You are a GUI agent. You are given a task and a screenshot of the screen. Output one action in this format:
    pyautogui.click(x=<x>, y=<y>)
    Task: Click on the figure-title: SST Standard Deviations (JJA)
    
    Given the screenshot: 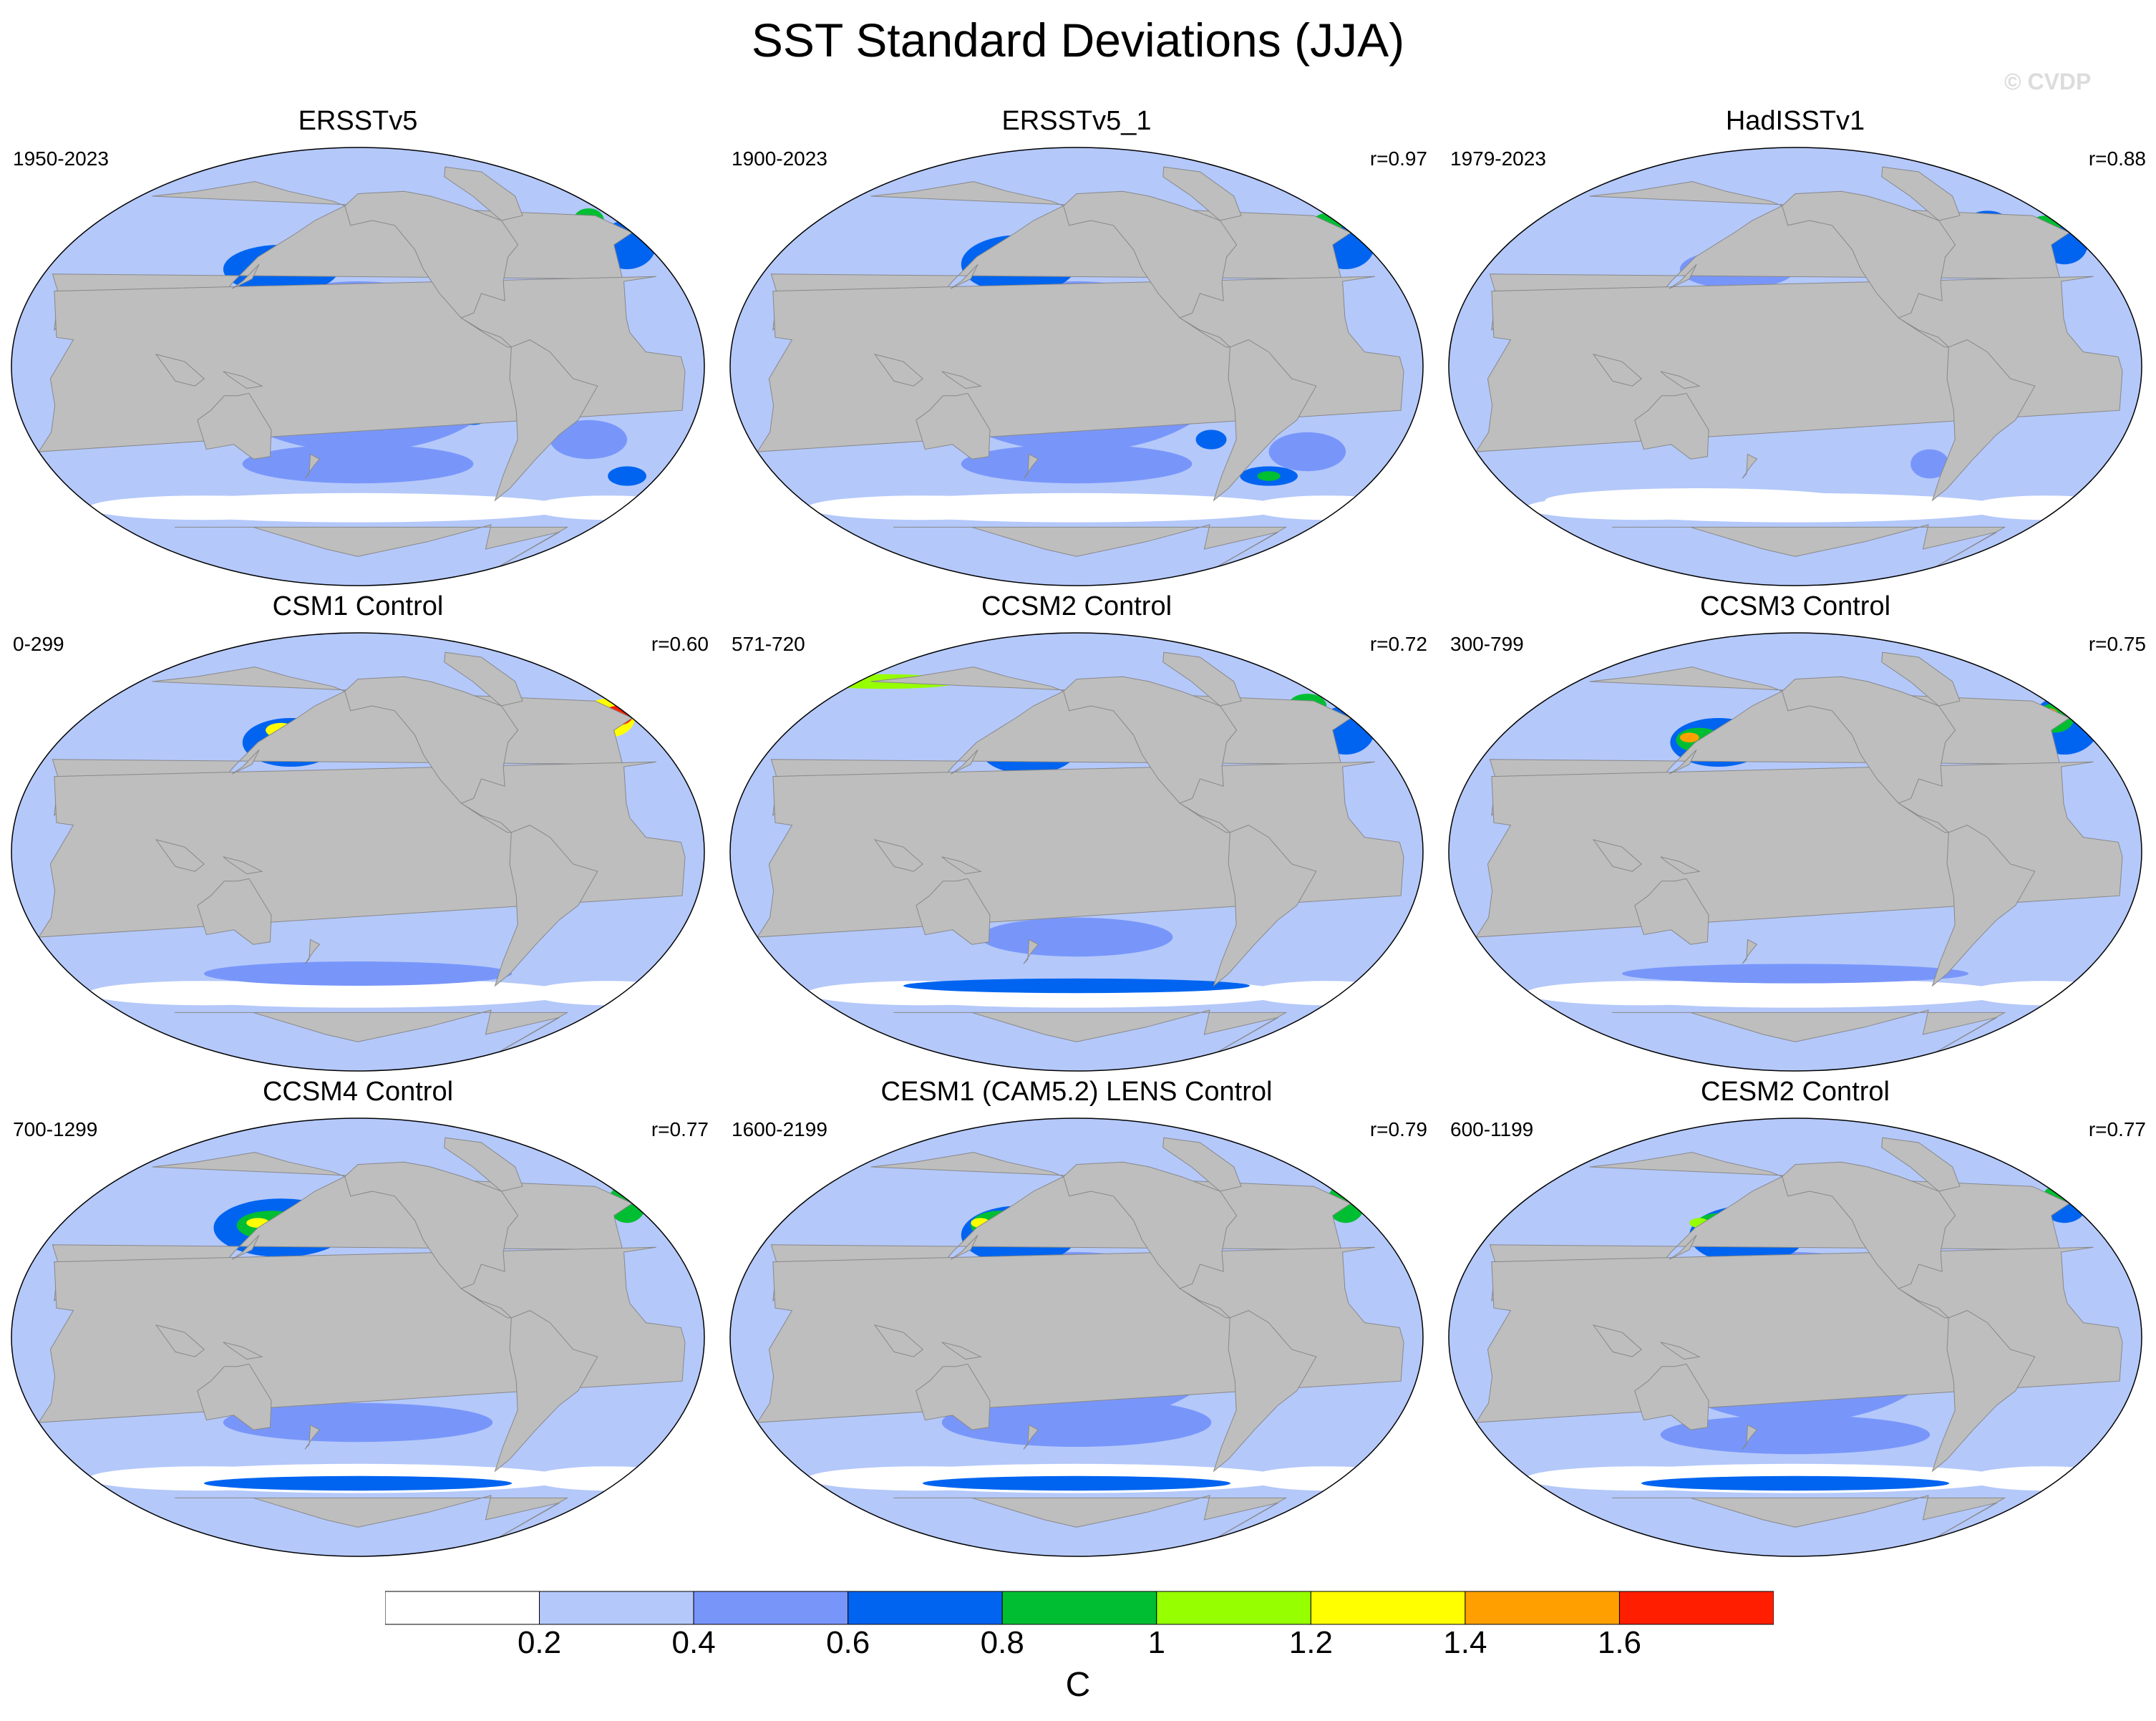 What is the action you would take?
    pyautogui.click(x=1078, y=40)
    